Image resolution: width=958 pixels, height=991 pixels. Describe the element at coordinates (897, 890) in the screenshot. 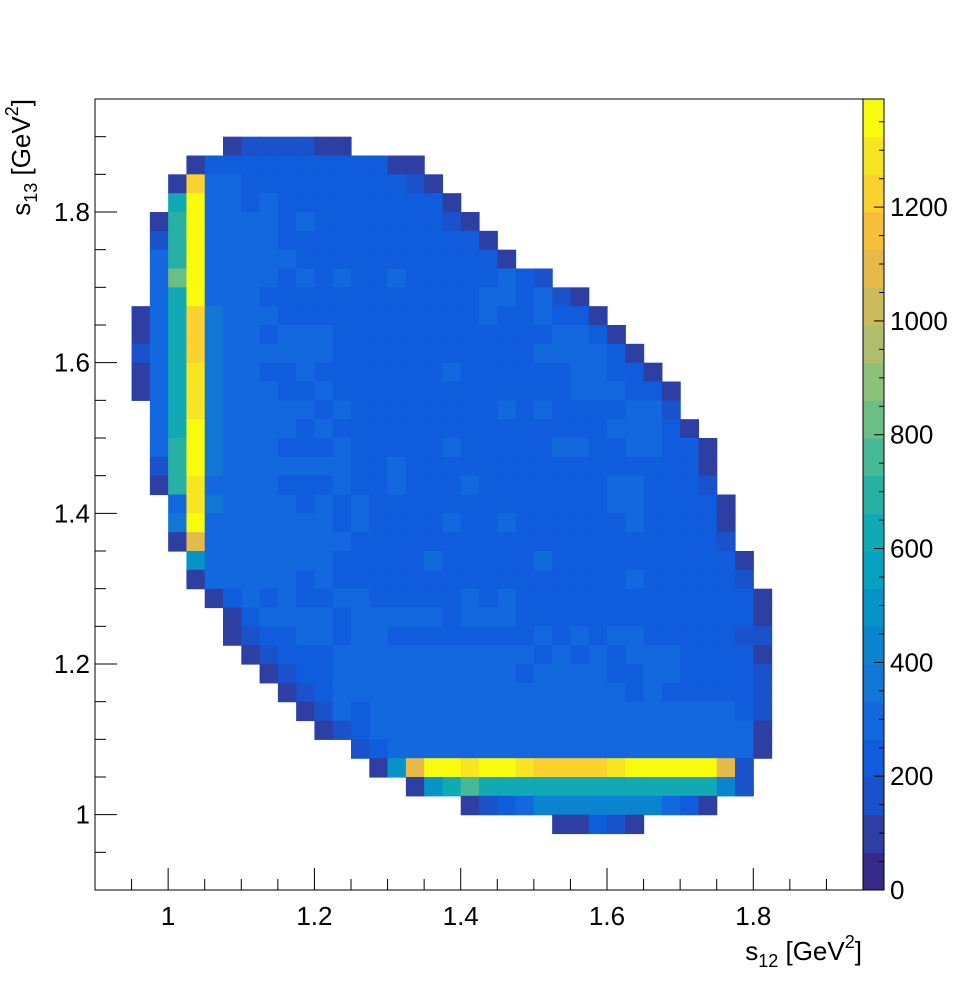

I see `z-tick-label: 0` at that location.